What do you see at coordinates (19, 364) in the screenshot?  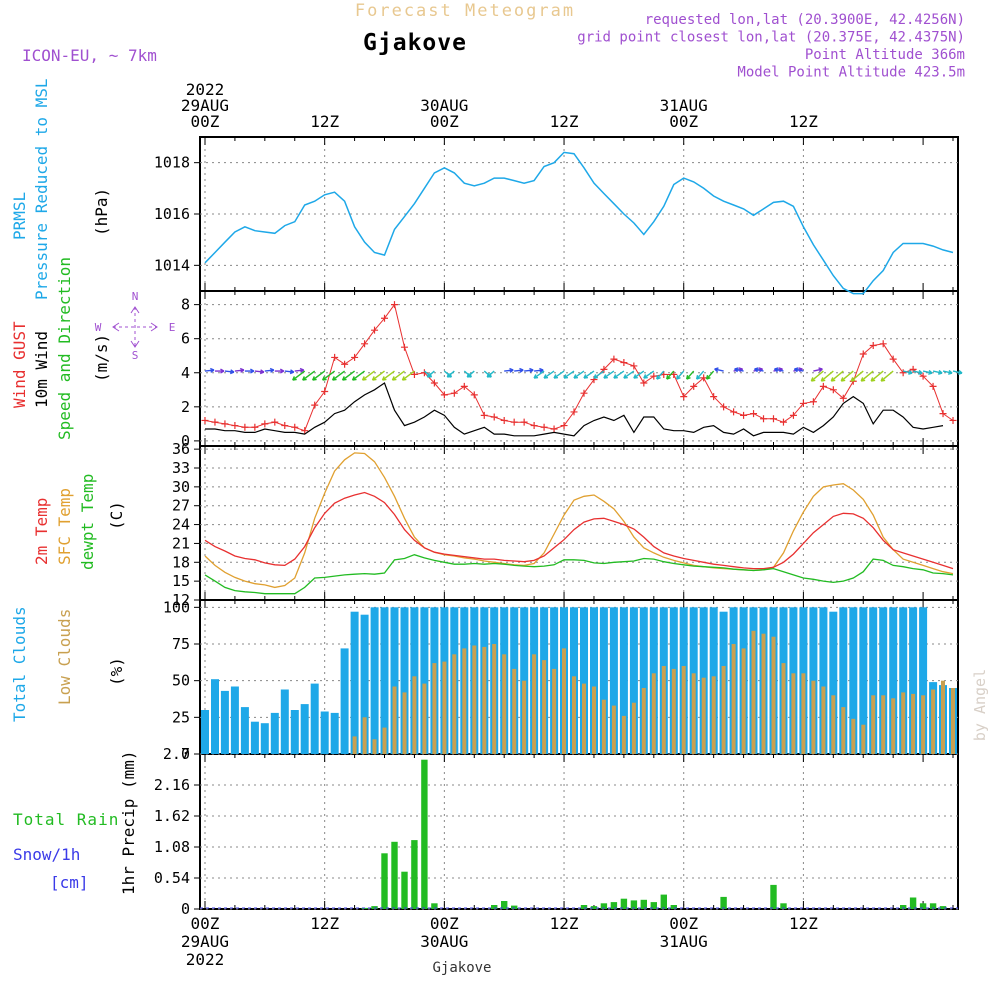 I see `panel-label-gust: Wind GUST` at bounding box center [19, 364].